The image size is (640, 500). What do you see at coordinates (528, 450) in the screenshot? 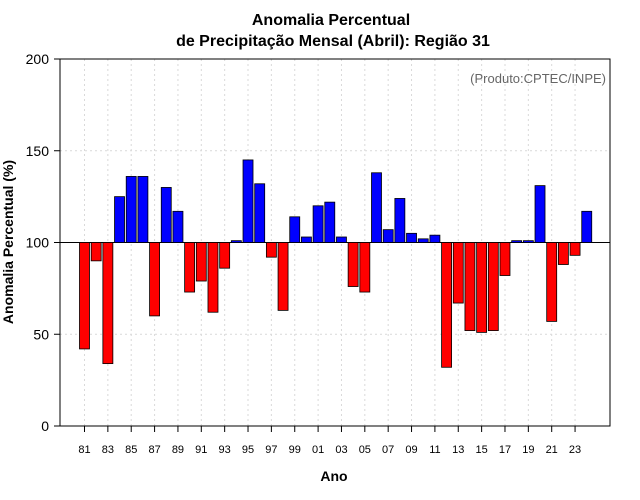
I see `x-tick-label: 19` at bounding box center [528, 450].